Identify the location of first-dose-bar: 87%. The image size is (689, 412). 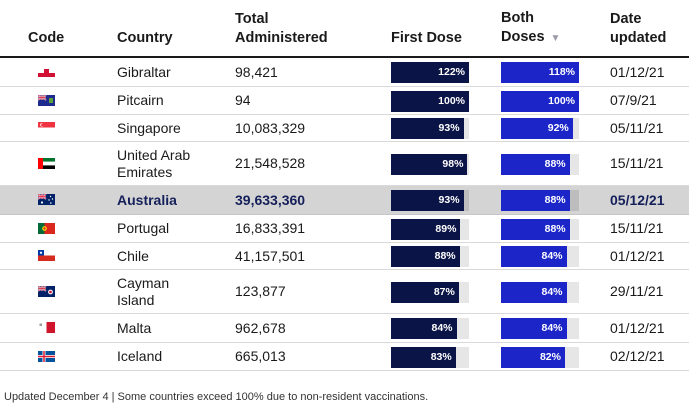
(425, 292).